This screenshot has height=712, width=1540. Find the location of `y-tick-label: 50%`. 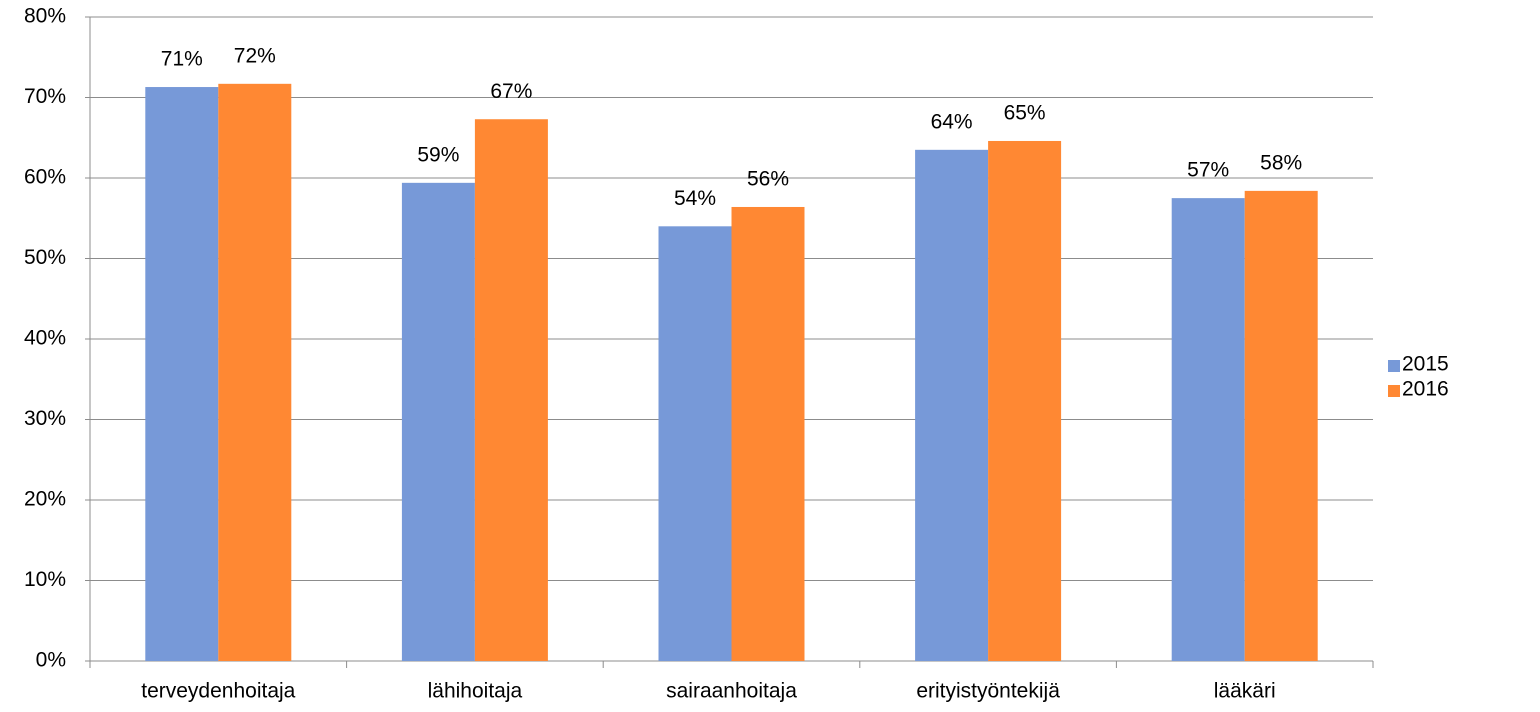

y-tick-label: 50% is located at coordinates (45, 257).